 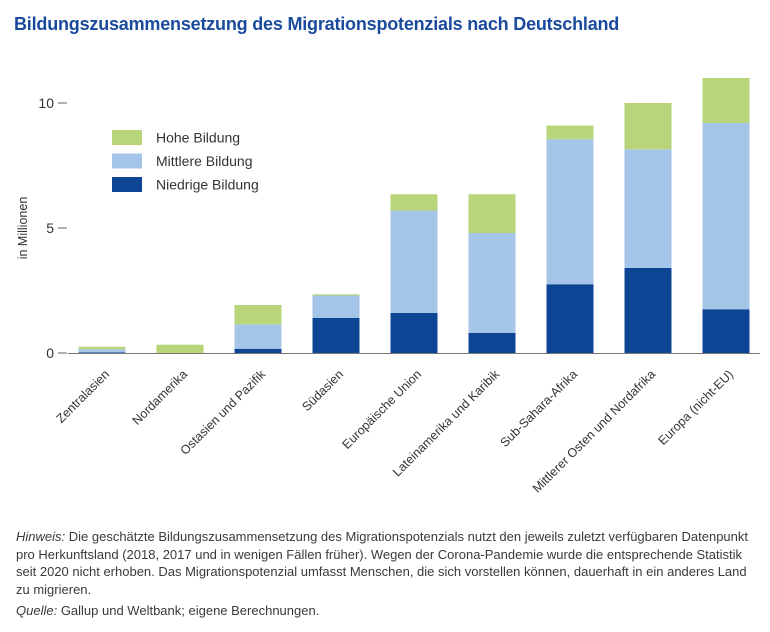 What do you see at coordinates (223, 412) in the screenshot?
I see `x-tick-label: Ostasien und Pazifik` at bounding box center [223, 412].